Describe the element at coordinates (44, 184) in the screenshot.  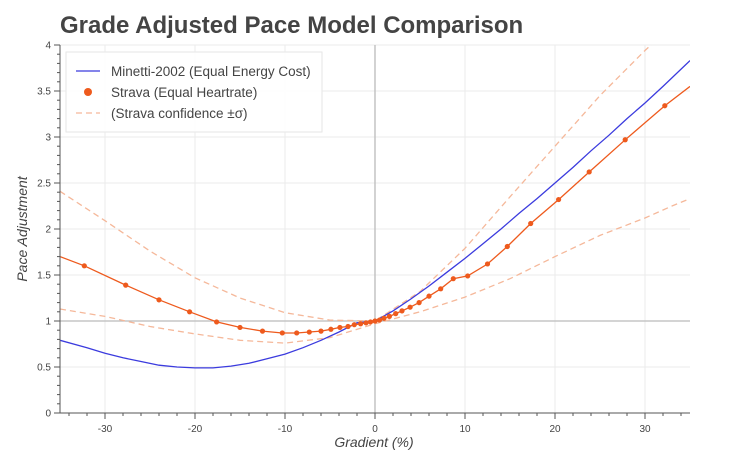
I see `y-tick-label: 2.5` at that location.